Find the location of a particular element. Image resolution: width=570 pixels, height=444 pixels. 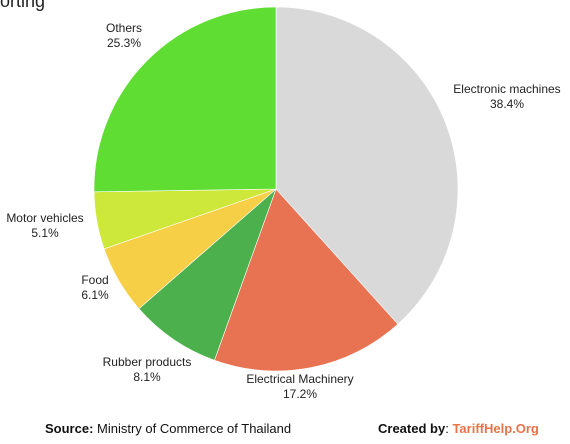

slice-label: Others is located at coordinates (124, 28).